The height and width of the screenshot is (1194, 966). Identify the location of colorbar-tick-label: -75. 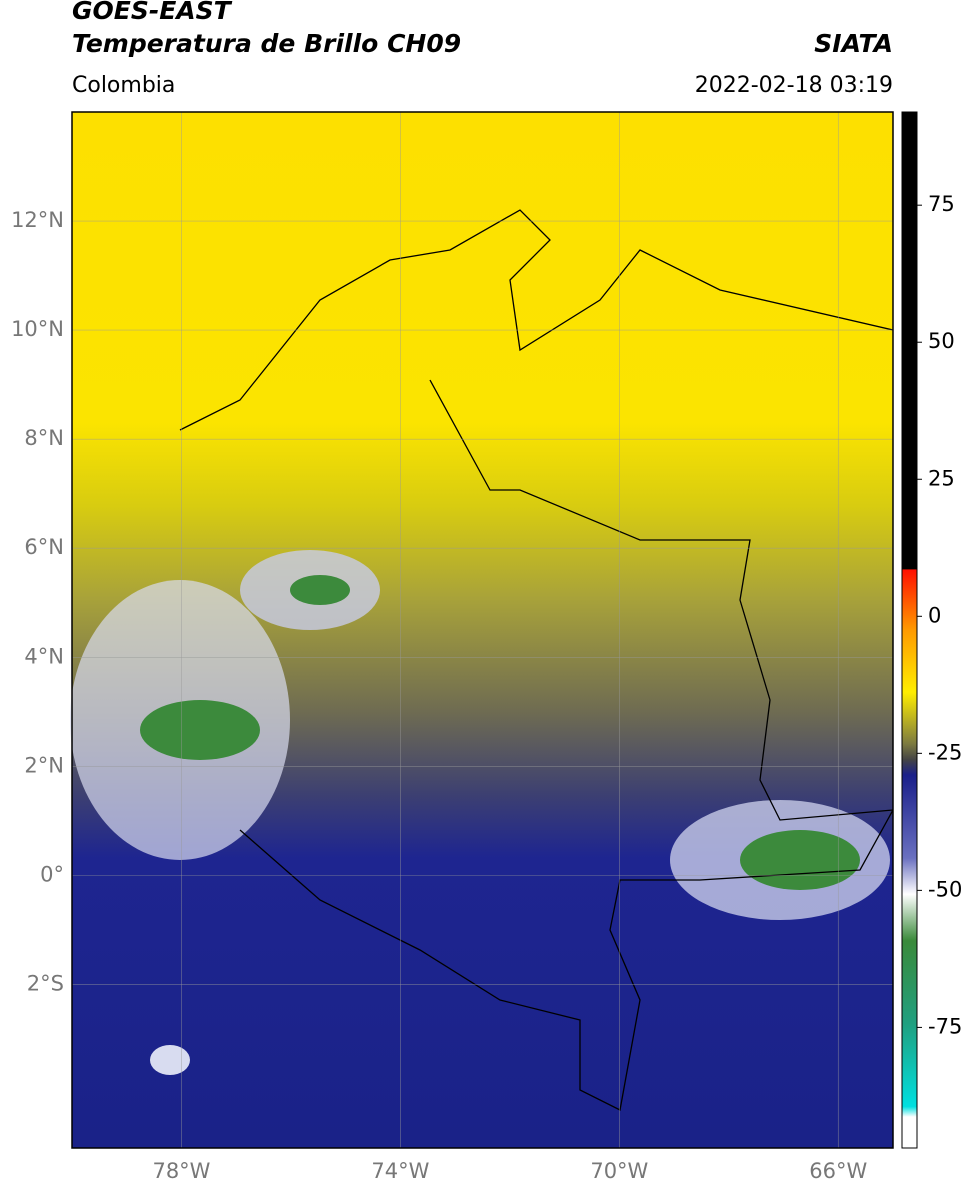
(945, 1026).